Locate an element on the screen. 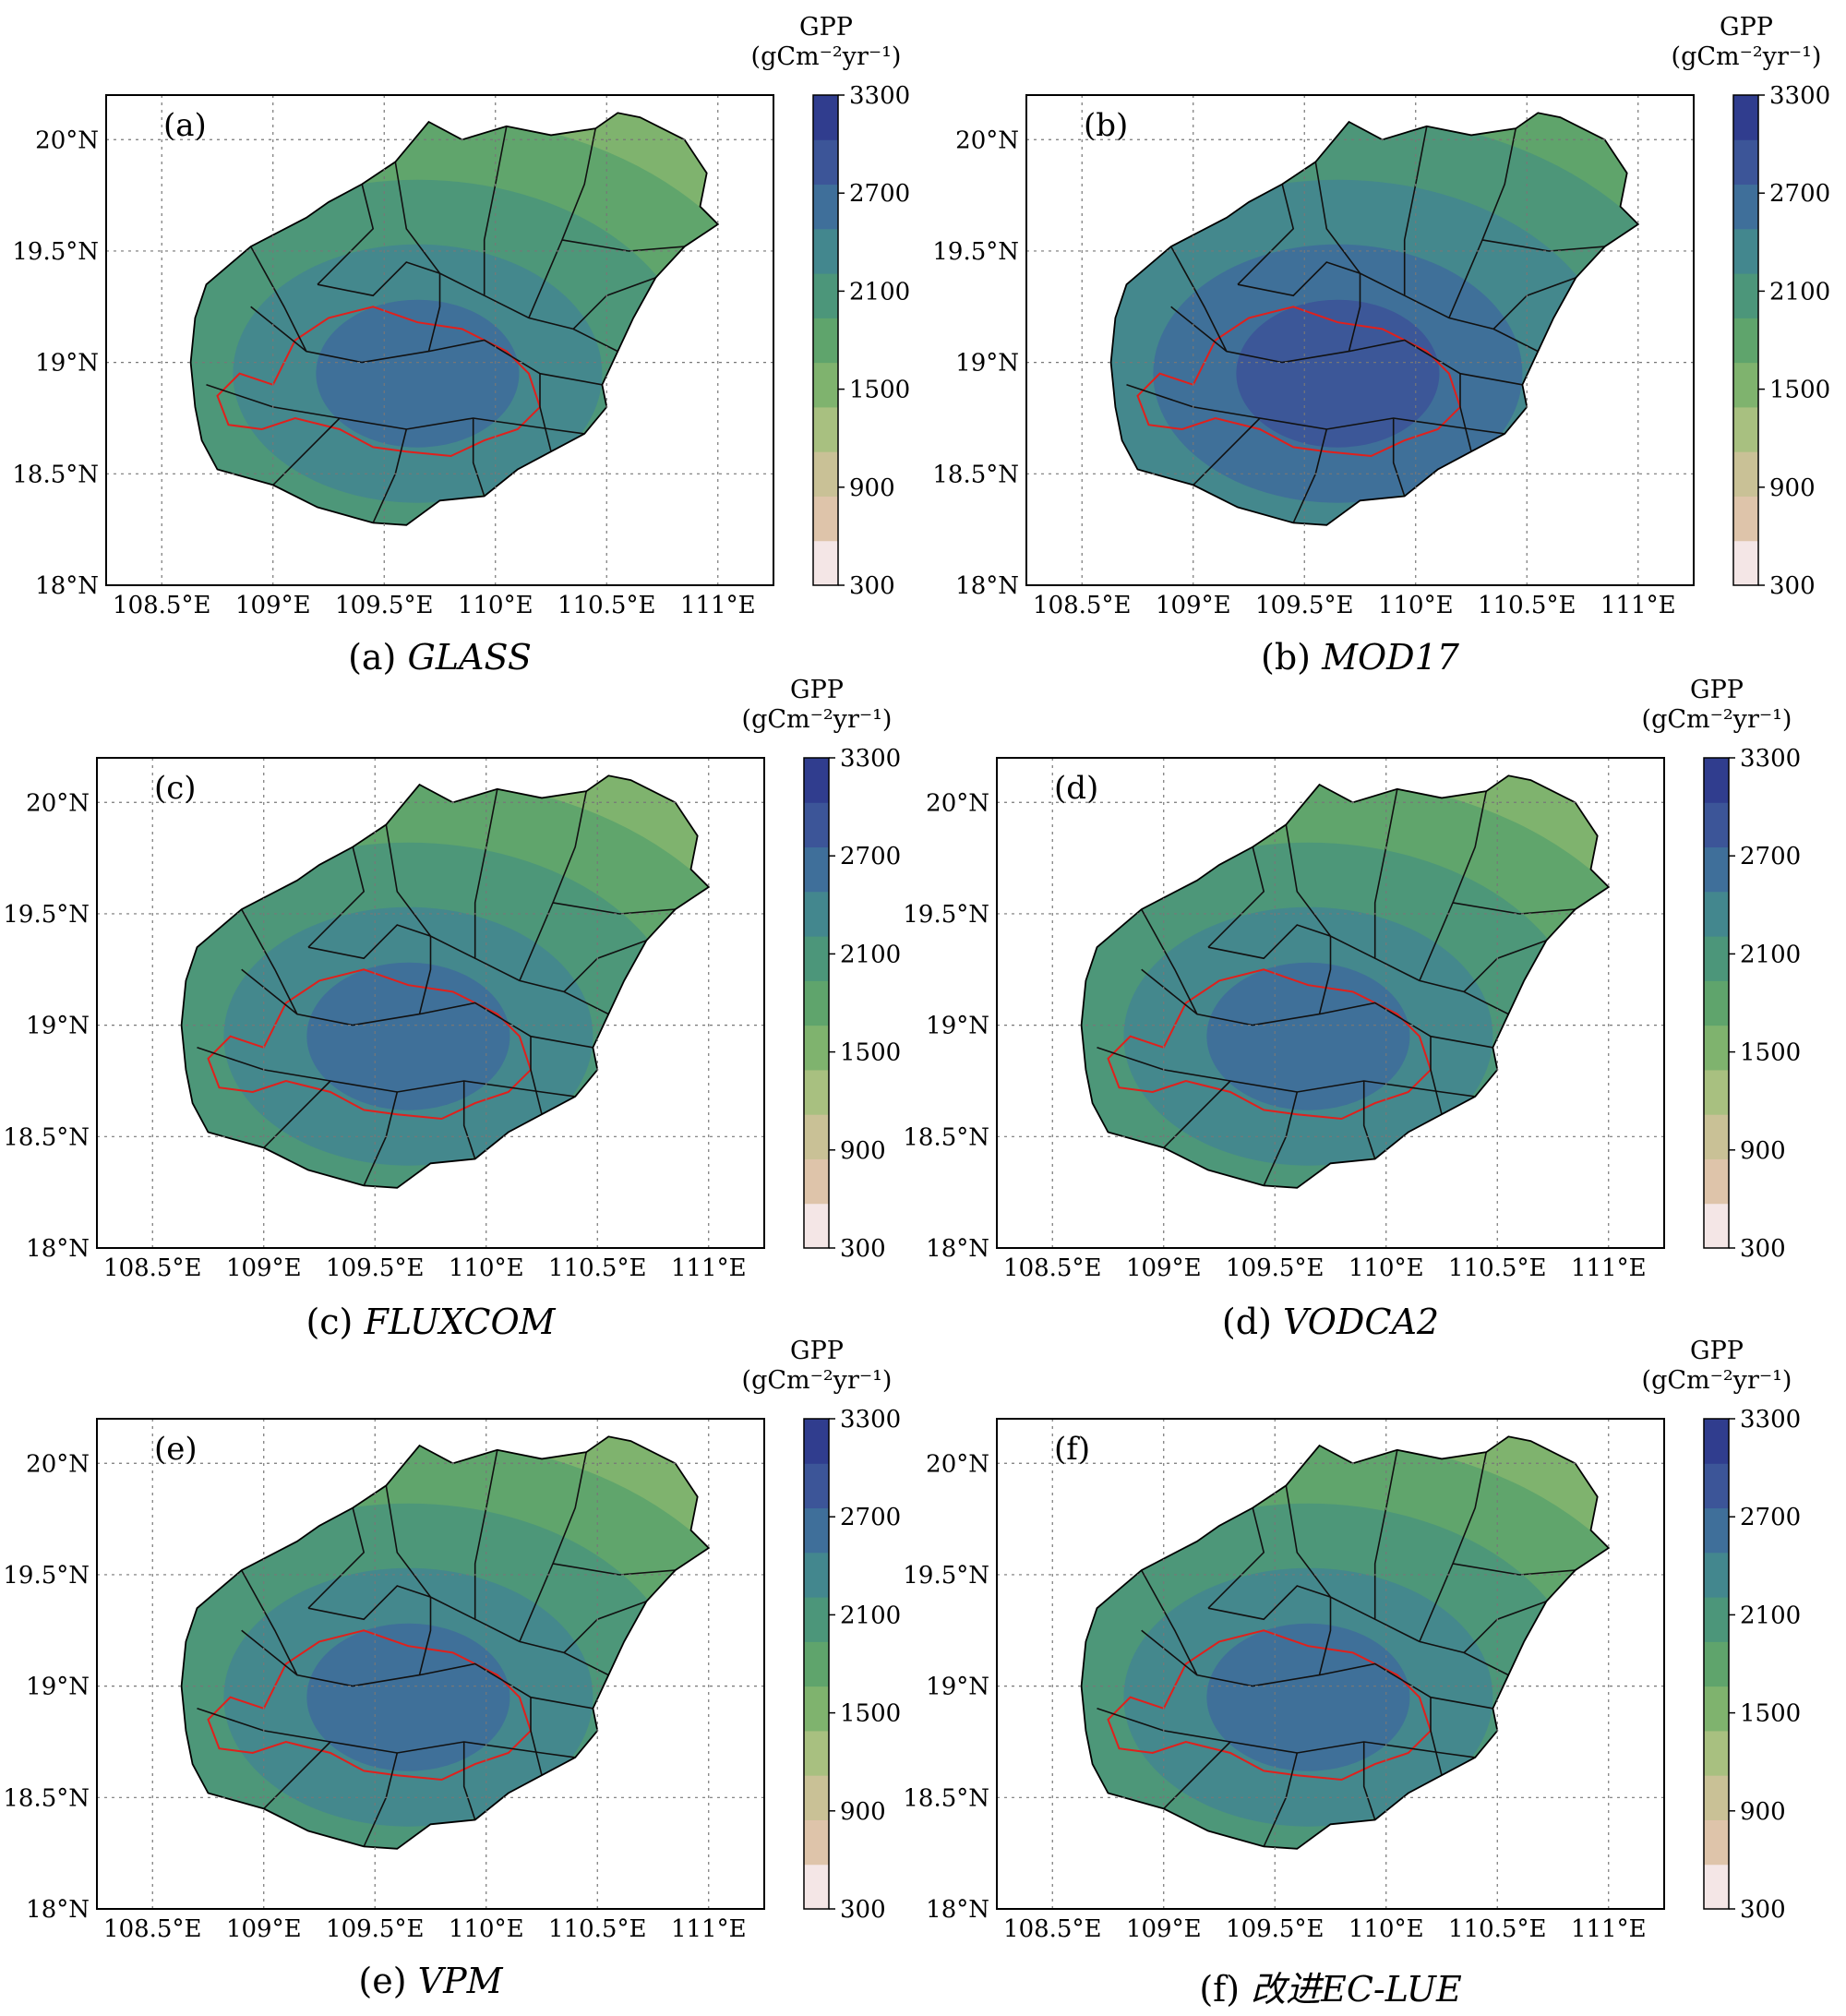 Image resolution: width=1846 pixels, height=2016 pixels. caption-dataset-name: MOD17 is located at coordinates (1390, 657).